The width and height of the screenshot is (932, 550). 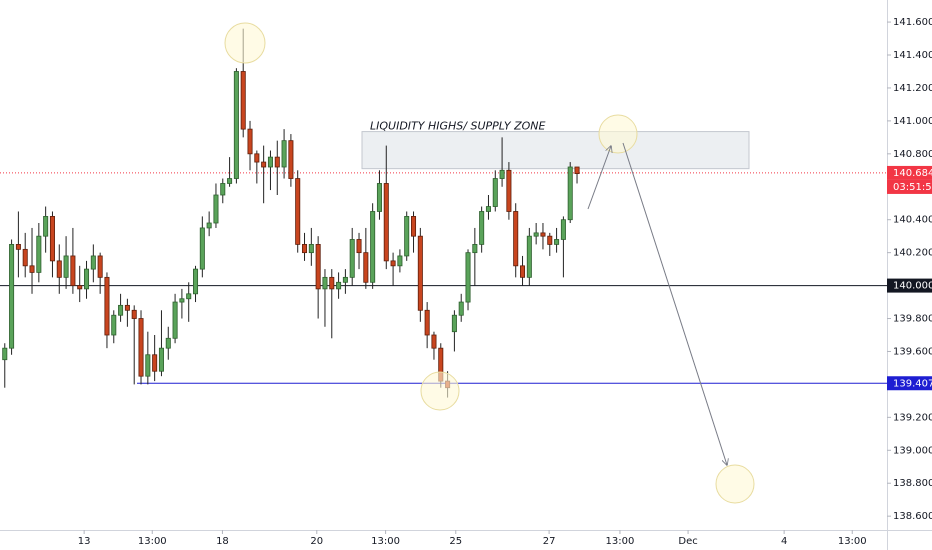 What do you see at coordinates (912, 319) in the screenshot?
I see `y-tick-label: 139.800` at bounding box center [912, 319].